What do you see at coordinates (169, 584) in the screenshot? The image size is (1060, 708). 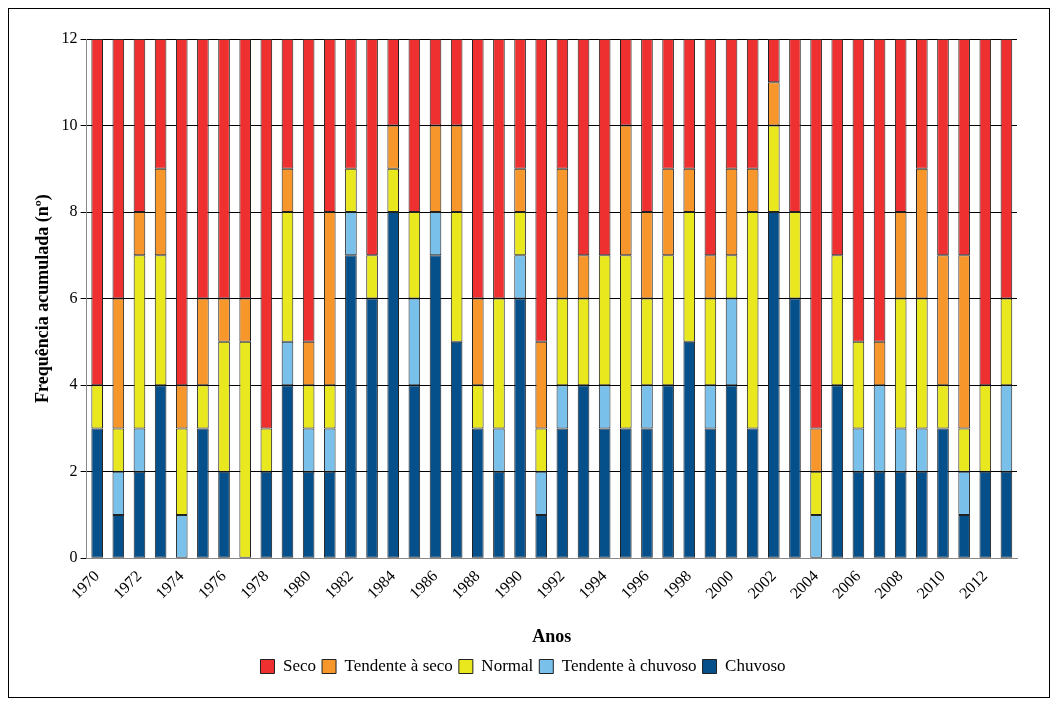 I see `x-tick-label: 1974` at bounding box center [169, 584].